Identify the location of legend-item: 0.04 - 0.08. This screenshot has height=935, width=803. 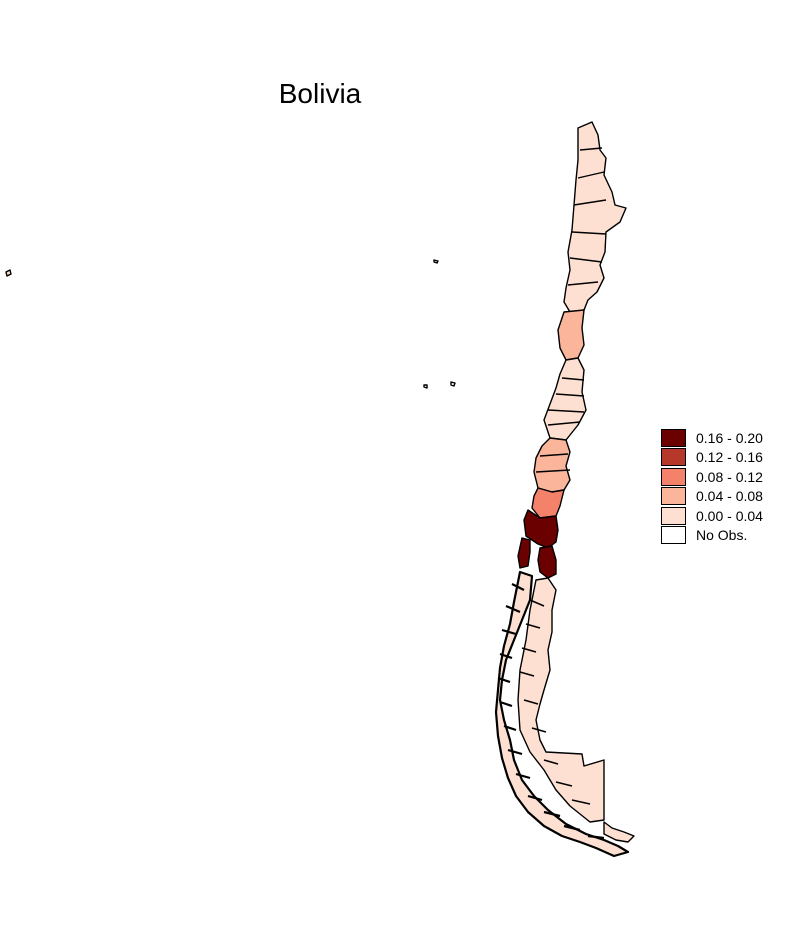
(712, 497).